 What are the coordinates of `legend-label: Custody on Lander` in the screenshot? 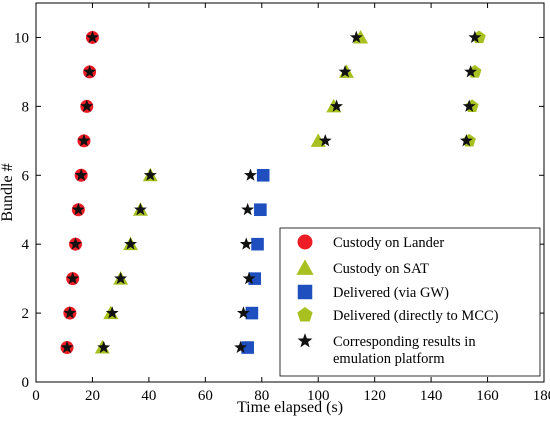 It's located at (388, 243).